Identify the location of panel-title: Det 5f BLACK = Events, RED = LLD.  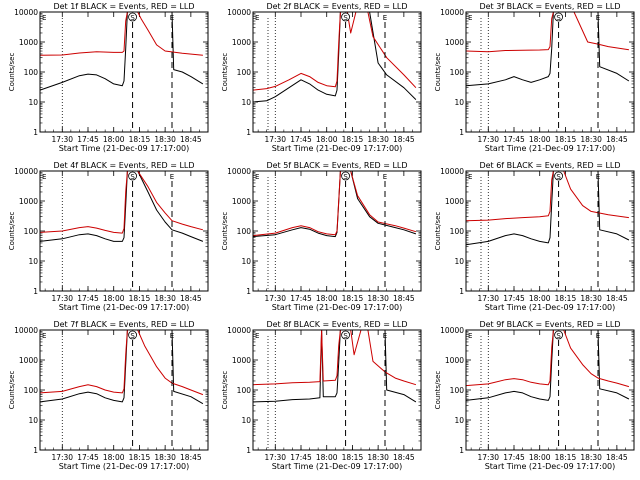
(336, 165).